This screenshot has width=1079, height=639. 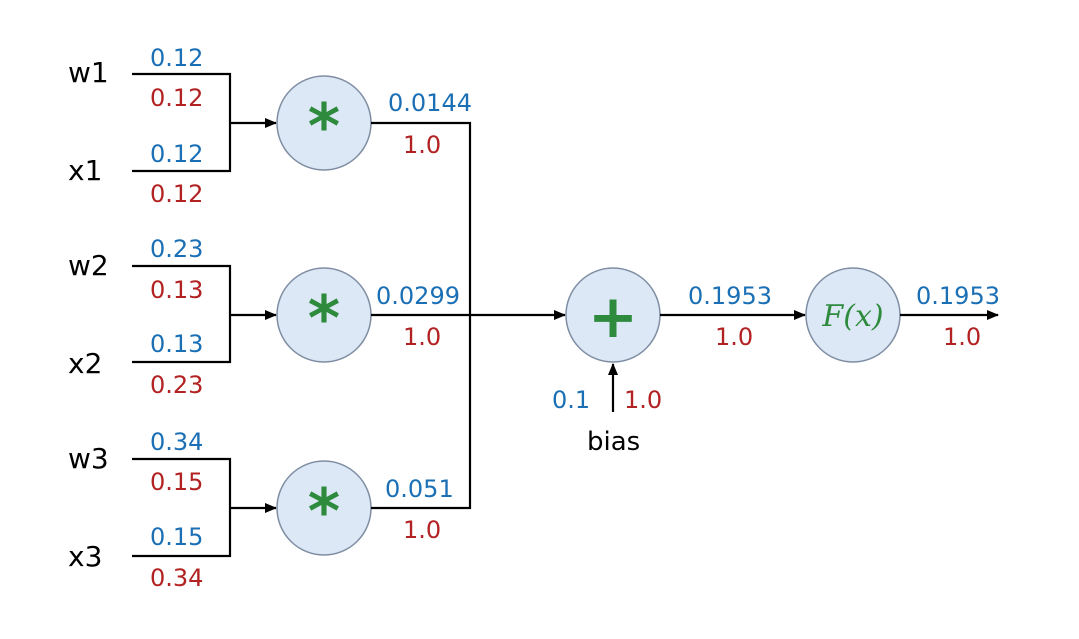 What do you see at coordinates (422, 145) in the screenshot?
I see `mul1-grad: 1.0` at bounding box center [422, 145].